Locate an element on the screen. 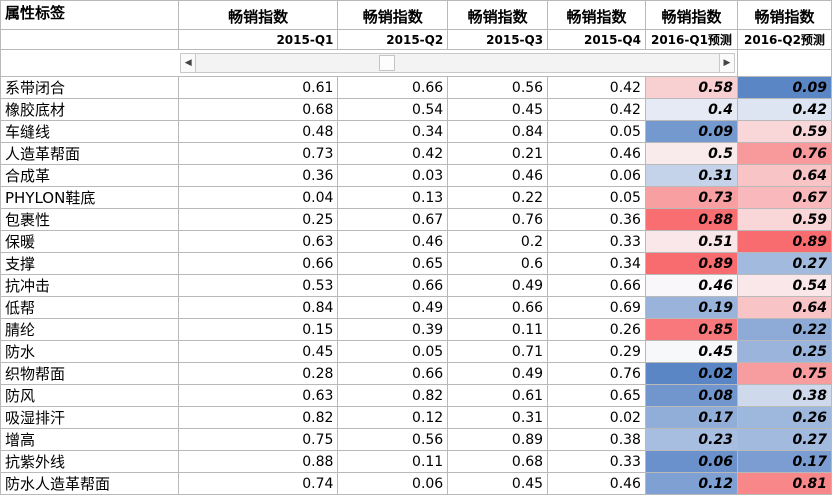 The image size is (832, 498). prediction-cell: 0.46 is located at coordinates (691, 285).